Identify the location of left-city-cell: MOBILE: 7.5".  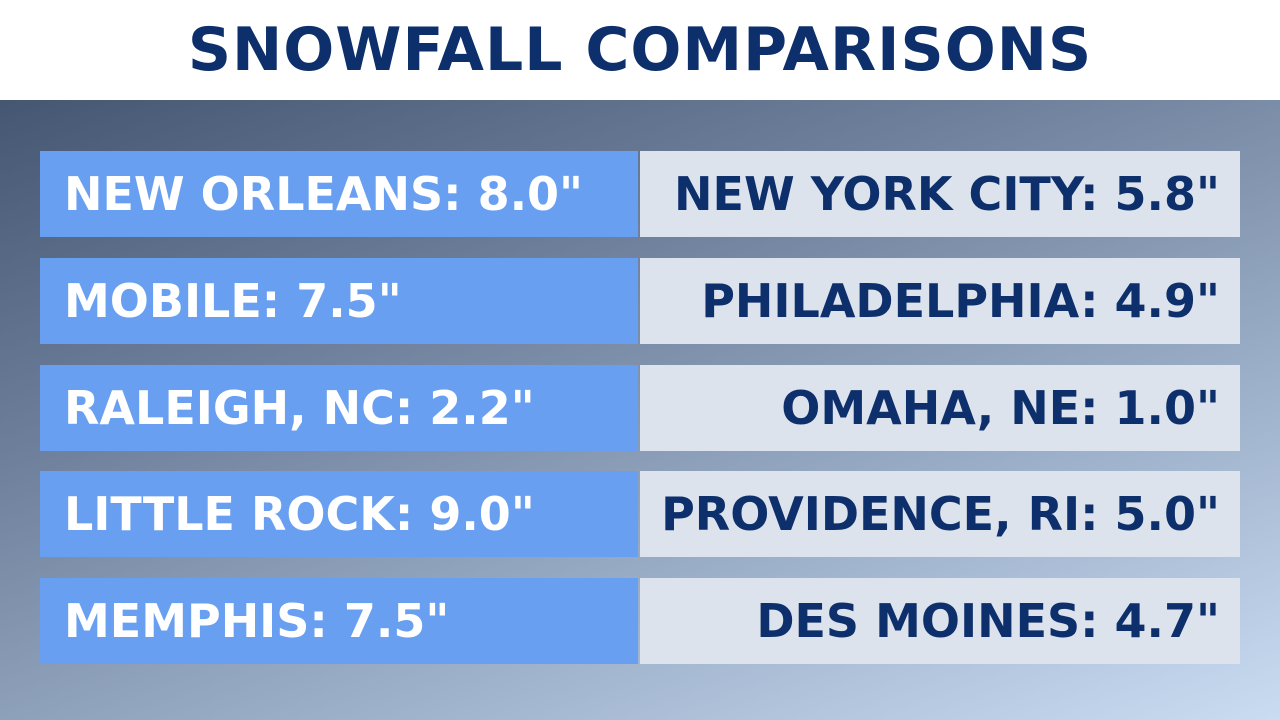
(339, 300).